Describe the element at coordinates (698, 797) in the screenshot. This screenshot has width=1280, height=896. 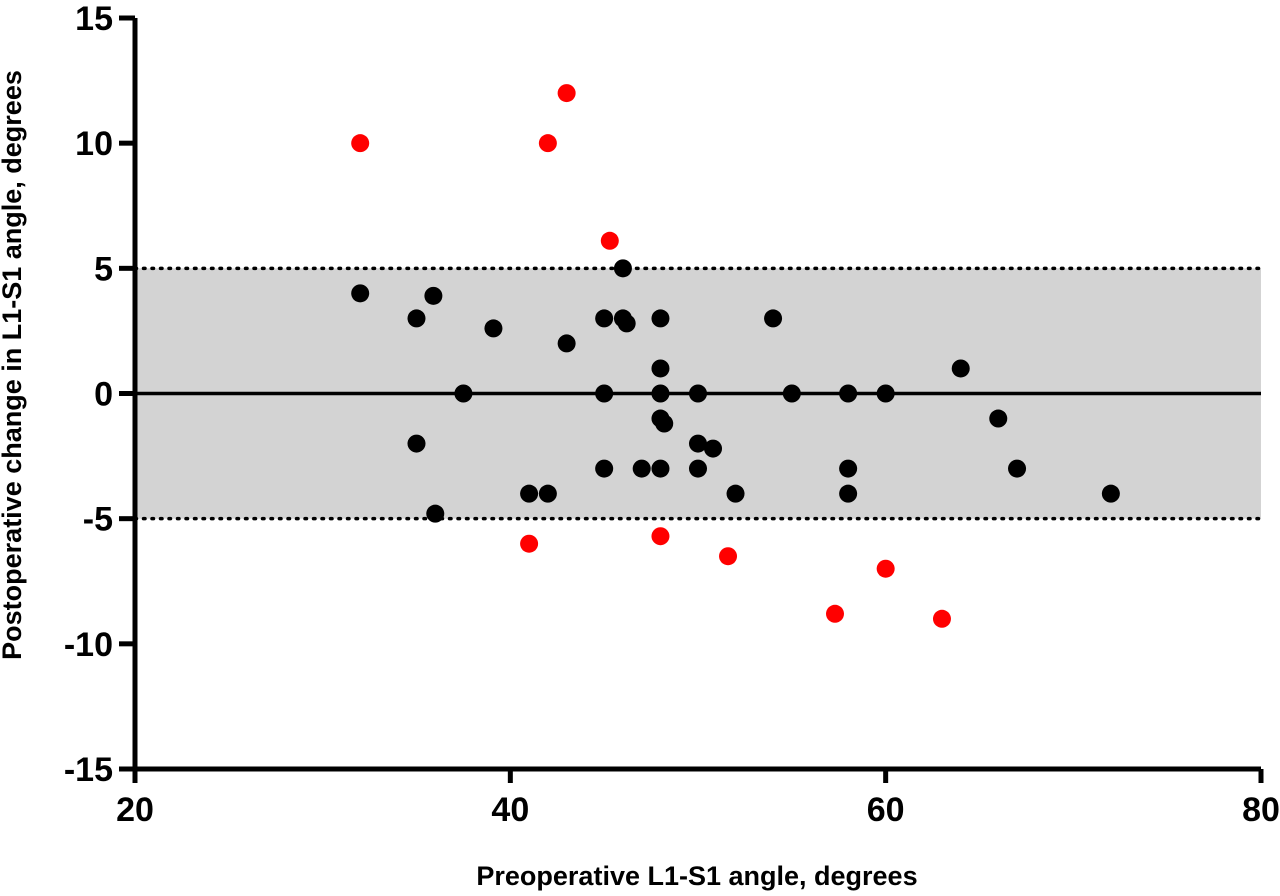
I see `x-axis: 20 40 60 80` at that location.